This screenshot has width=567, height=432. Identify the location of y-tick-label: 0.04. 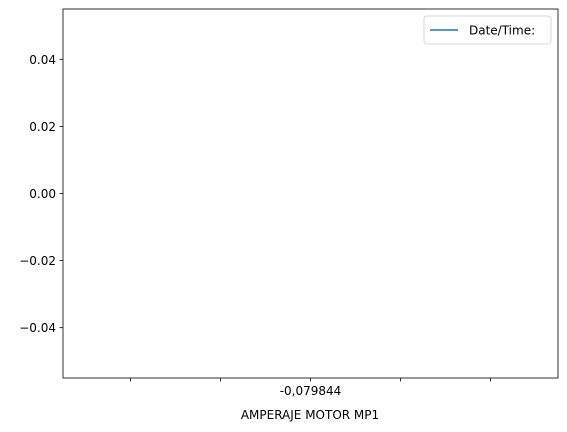
(42, 60).